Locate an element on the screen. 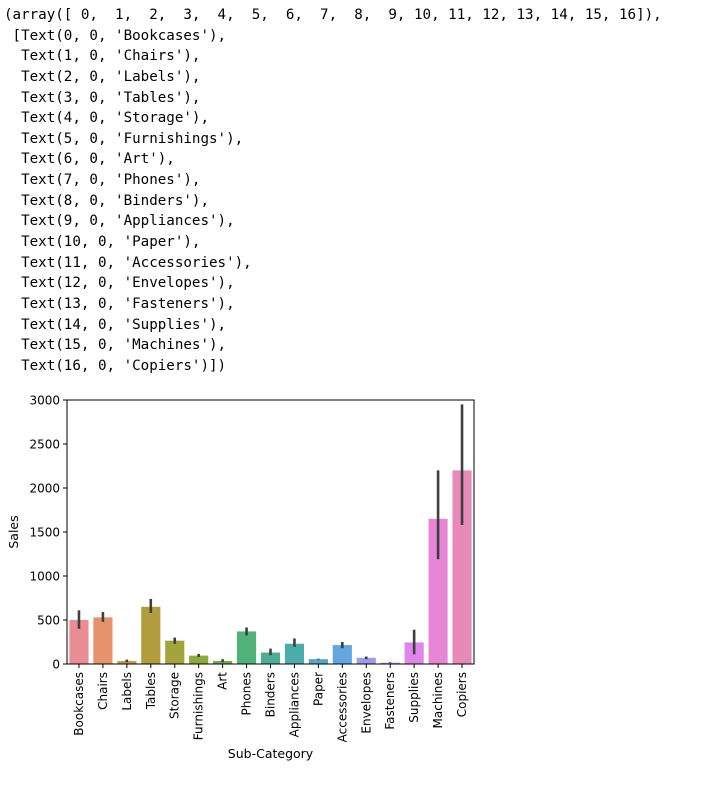 This screenshot has width=724, height=789. bar-phones is located at coordinates (246, 647).